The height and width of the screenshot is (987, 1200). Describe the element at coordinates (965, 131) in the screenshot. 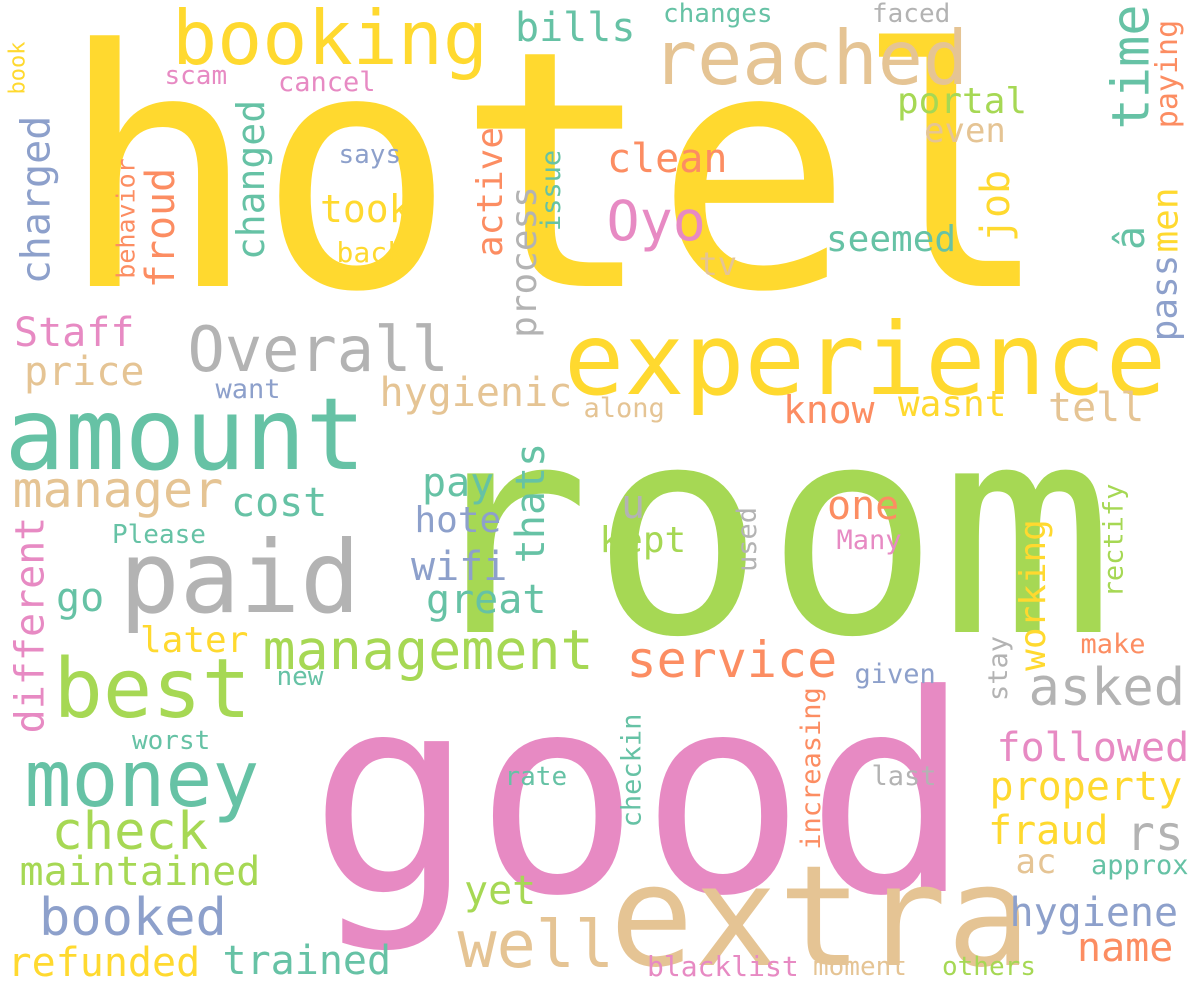

I see `word-even: even` at that location.